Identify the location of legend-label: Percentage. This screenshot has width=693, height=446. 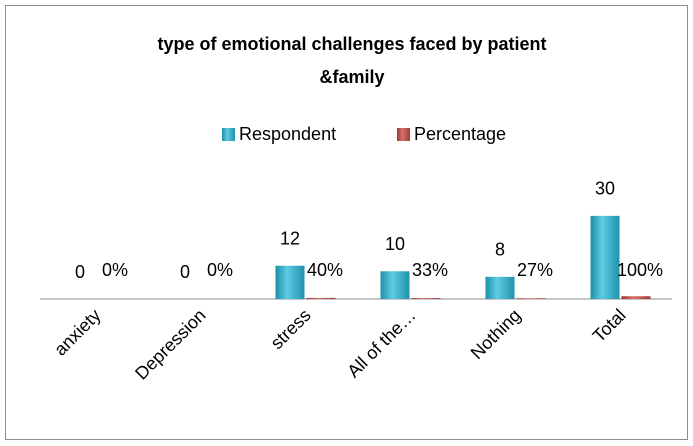
(460, 134).